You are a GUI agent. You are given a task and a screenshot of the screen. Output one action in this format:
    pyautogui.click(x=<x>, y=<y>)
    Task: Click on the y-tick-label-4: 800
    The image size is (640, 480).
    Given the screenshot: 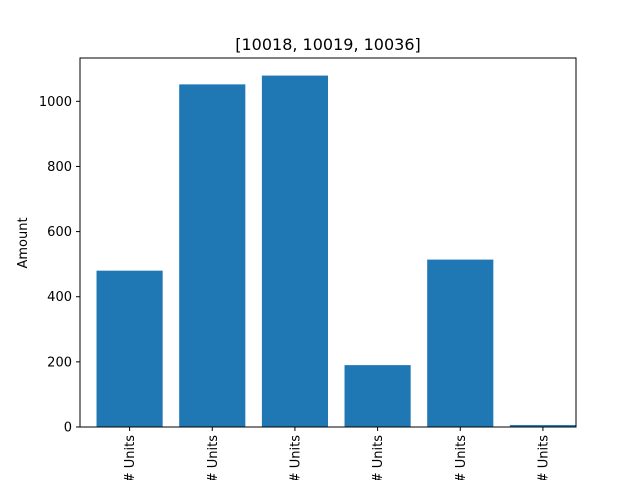 What is the action you would take?
    pyautogui.click(x=59, y=167)
    